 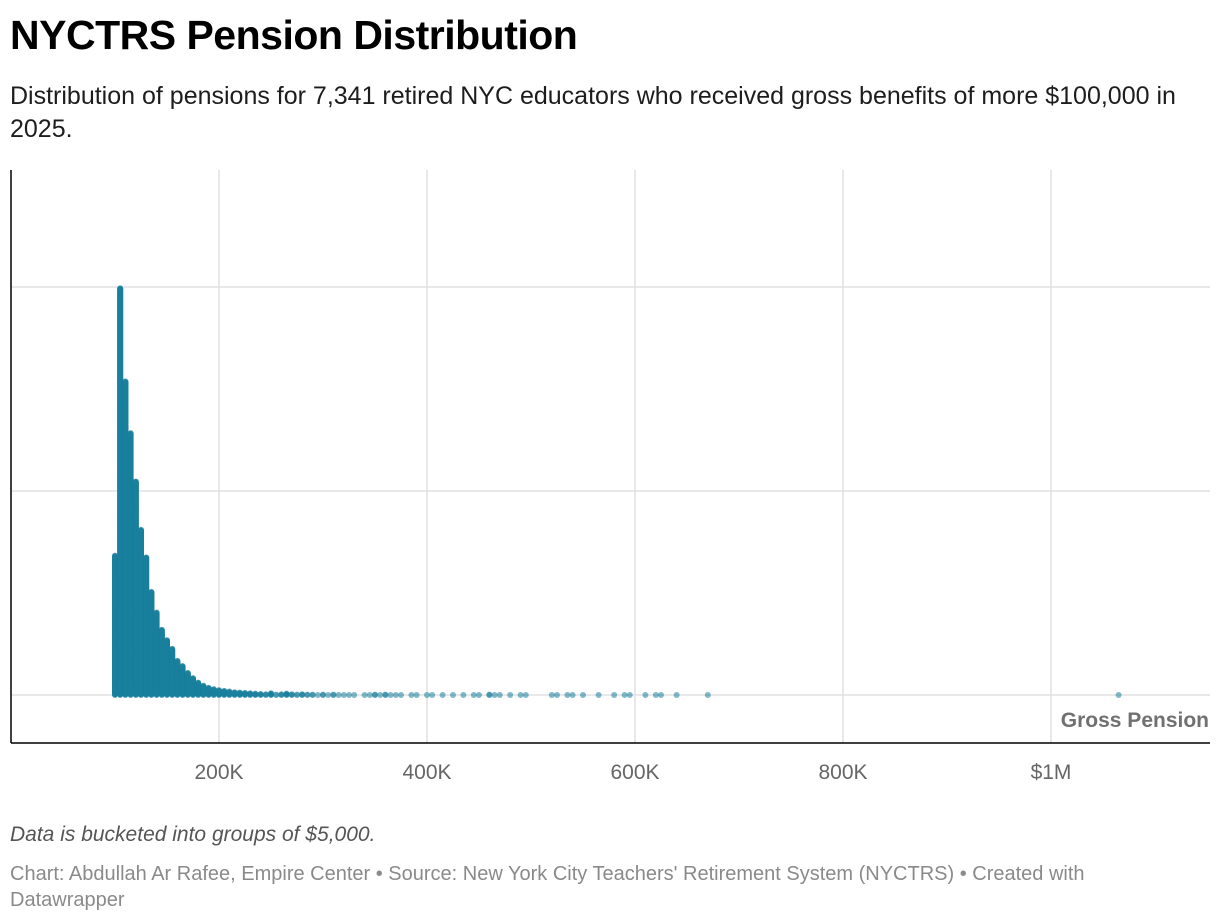 What do you see at coordinates (294, 35) in the screenshot?
I see `chart-title: NYCTRS Pension Distribution` at bounding box center [294, 35].